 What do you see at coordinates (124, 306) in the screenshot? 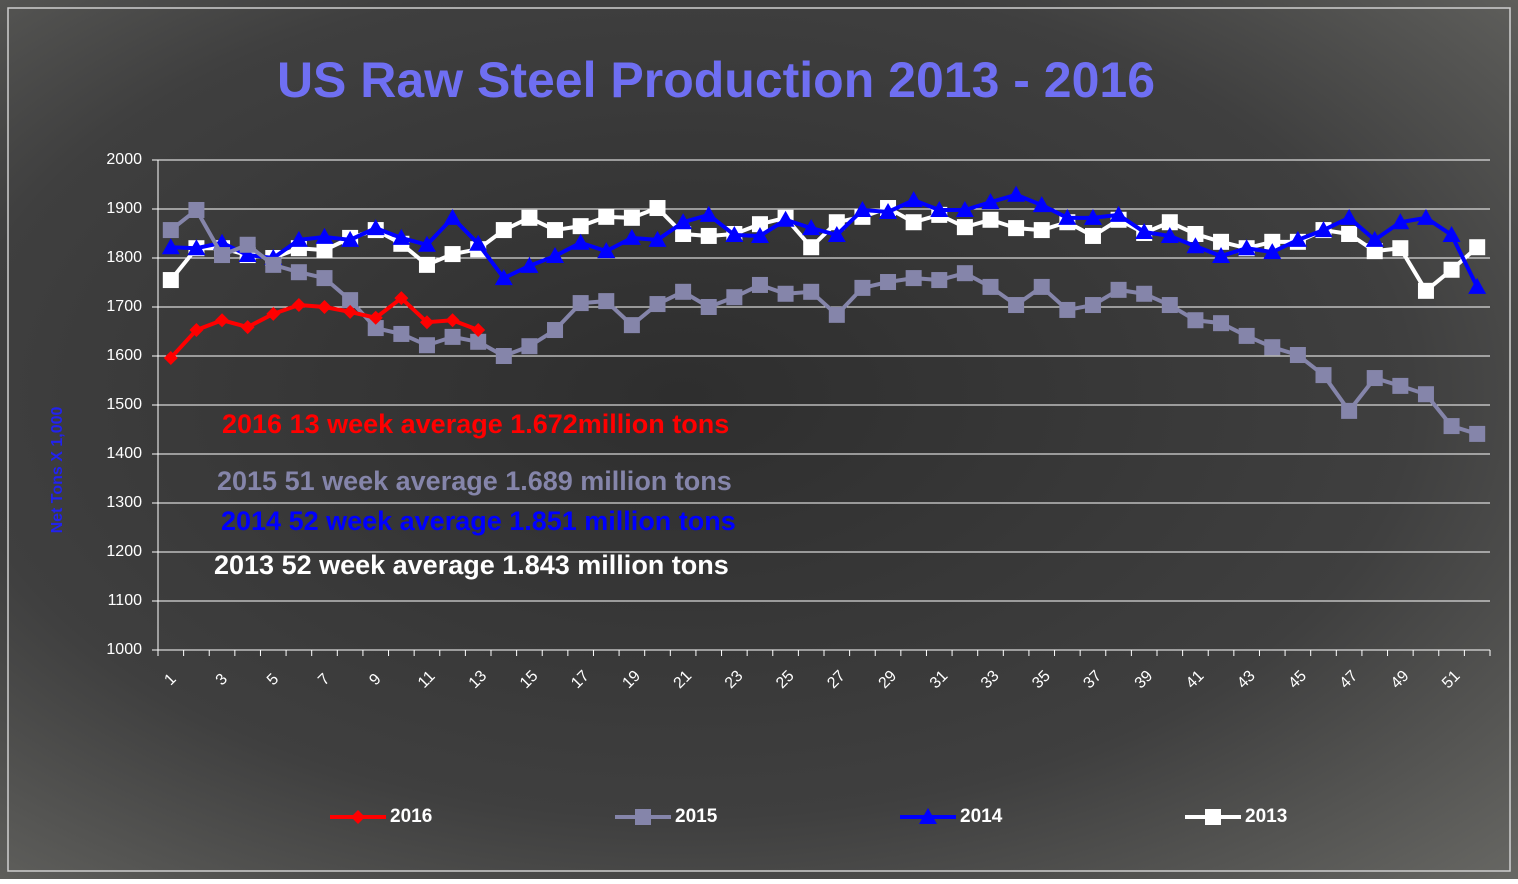
I see `y-tick-label: 1700` at bounding box center [124, 306].